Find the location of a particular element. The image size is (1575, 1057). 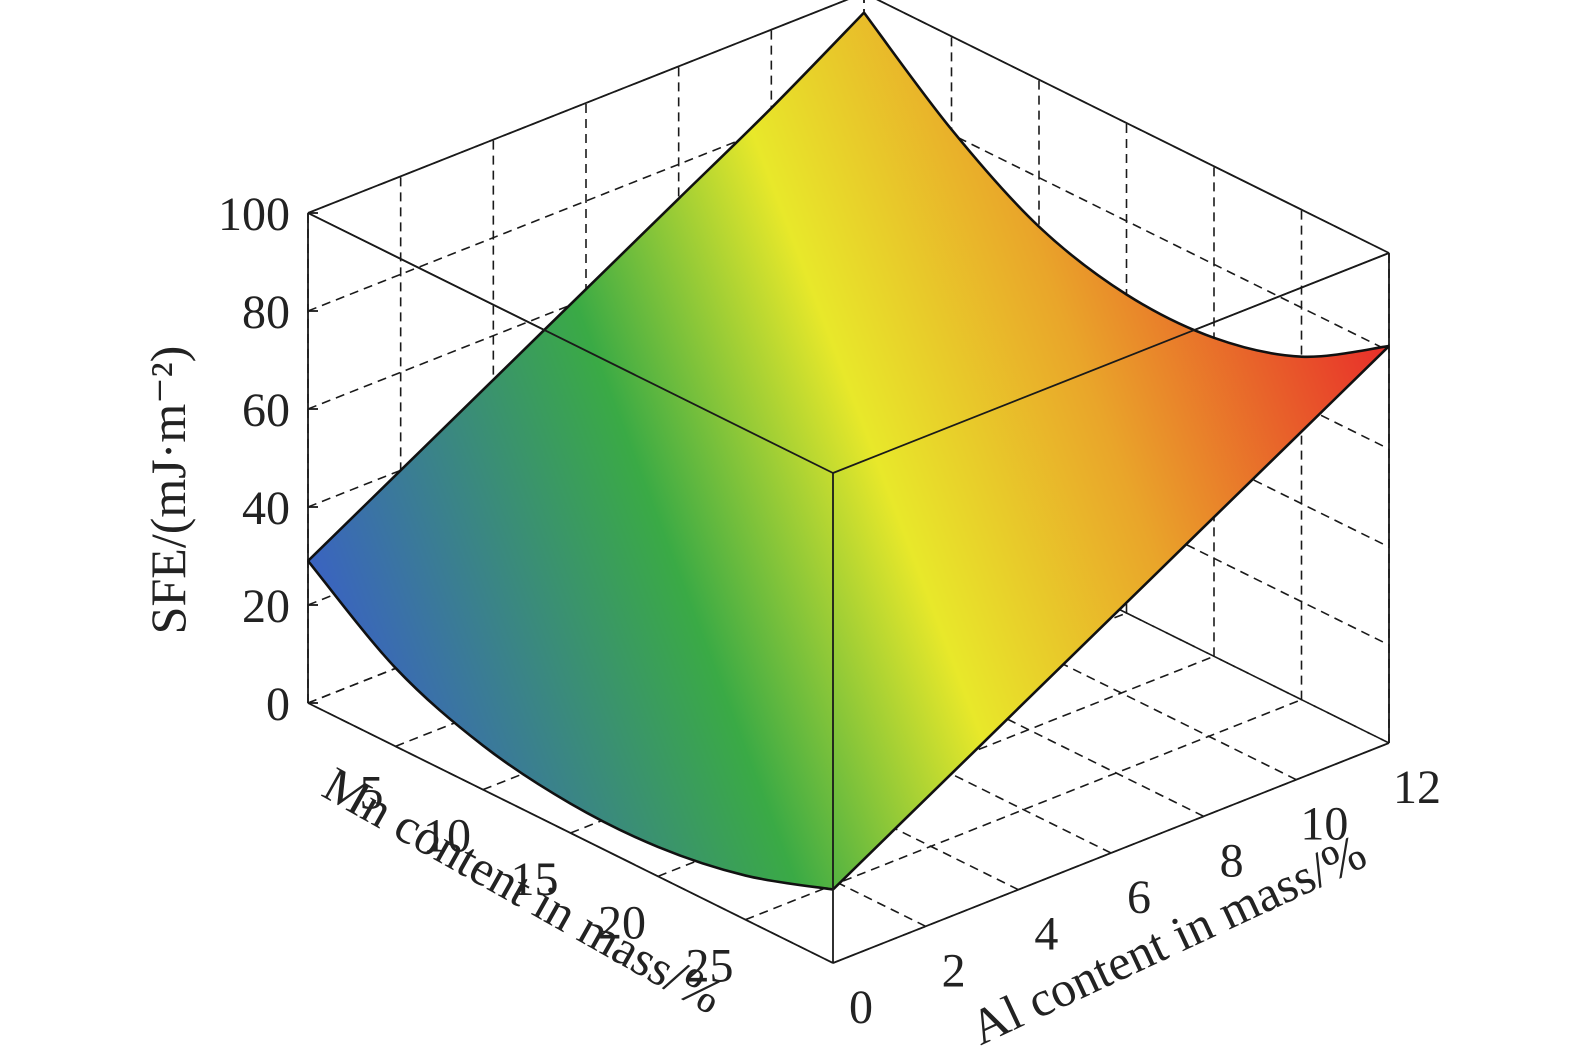

surface-edge-al12 is located at coordinates (1126, 185).